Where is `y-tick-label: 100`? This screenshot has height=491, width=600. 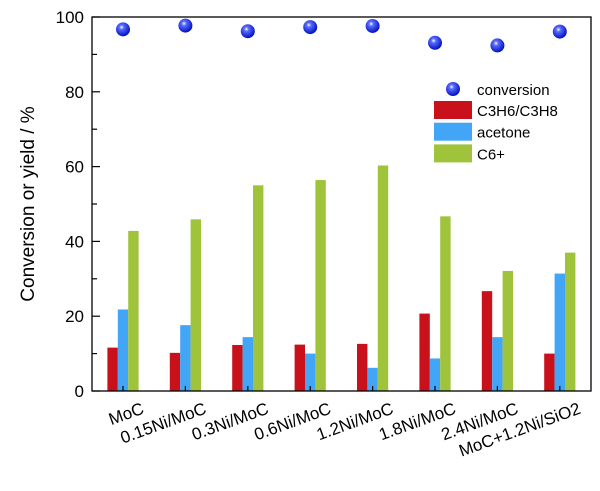 y-tick-label: 100 is located at coordinates (70, 17).